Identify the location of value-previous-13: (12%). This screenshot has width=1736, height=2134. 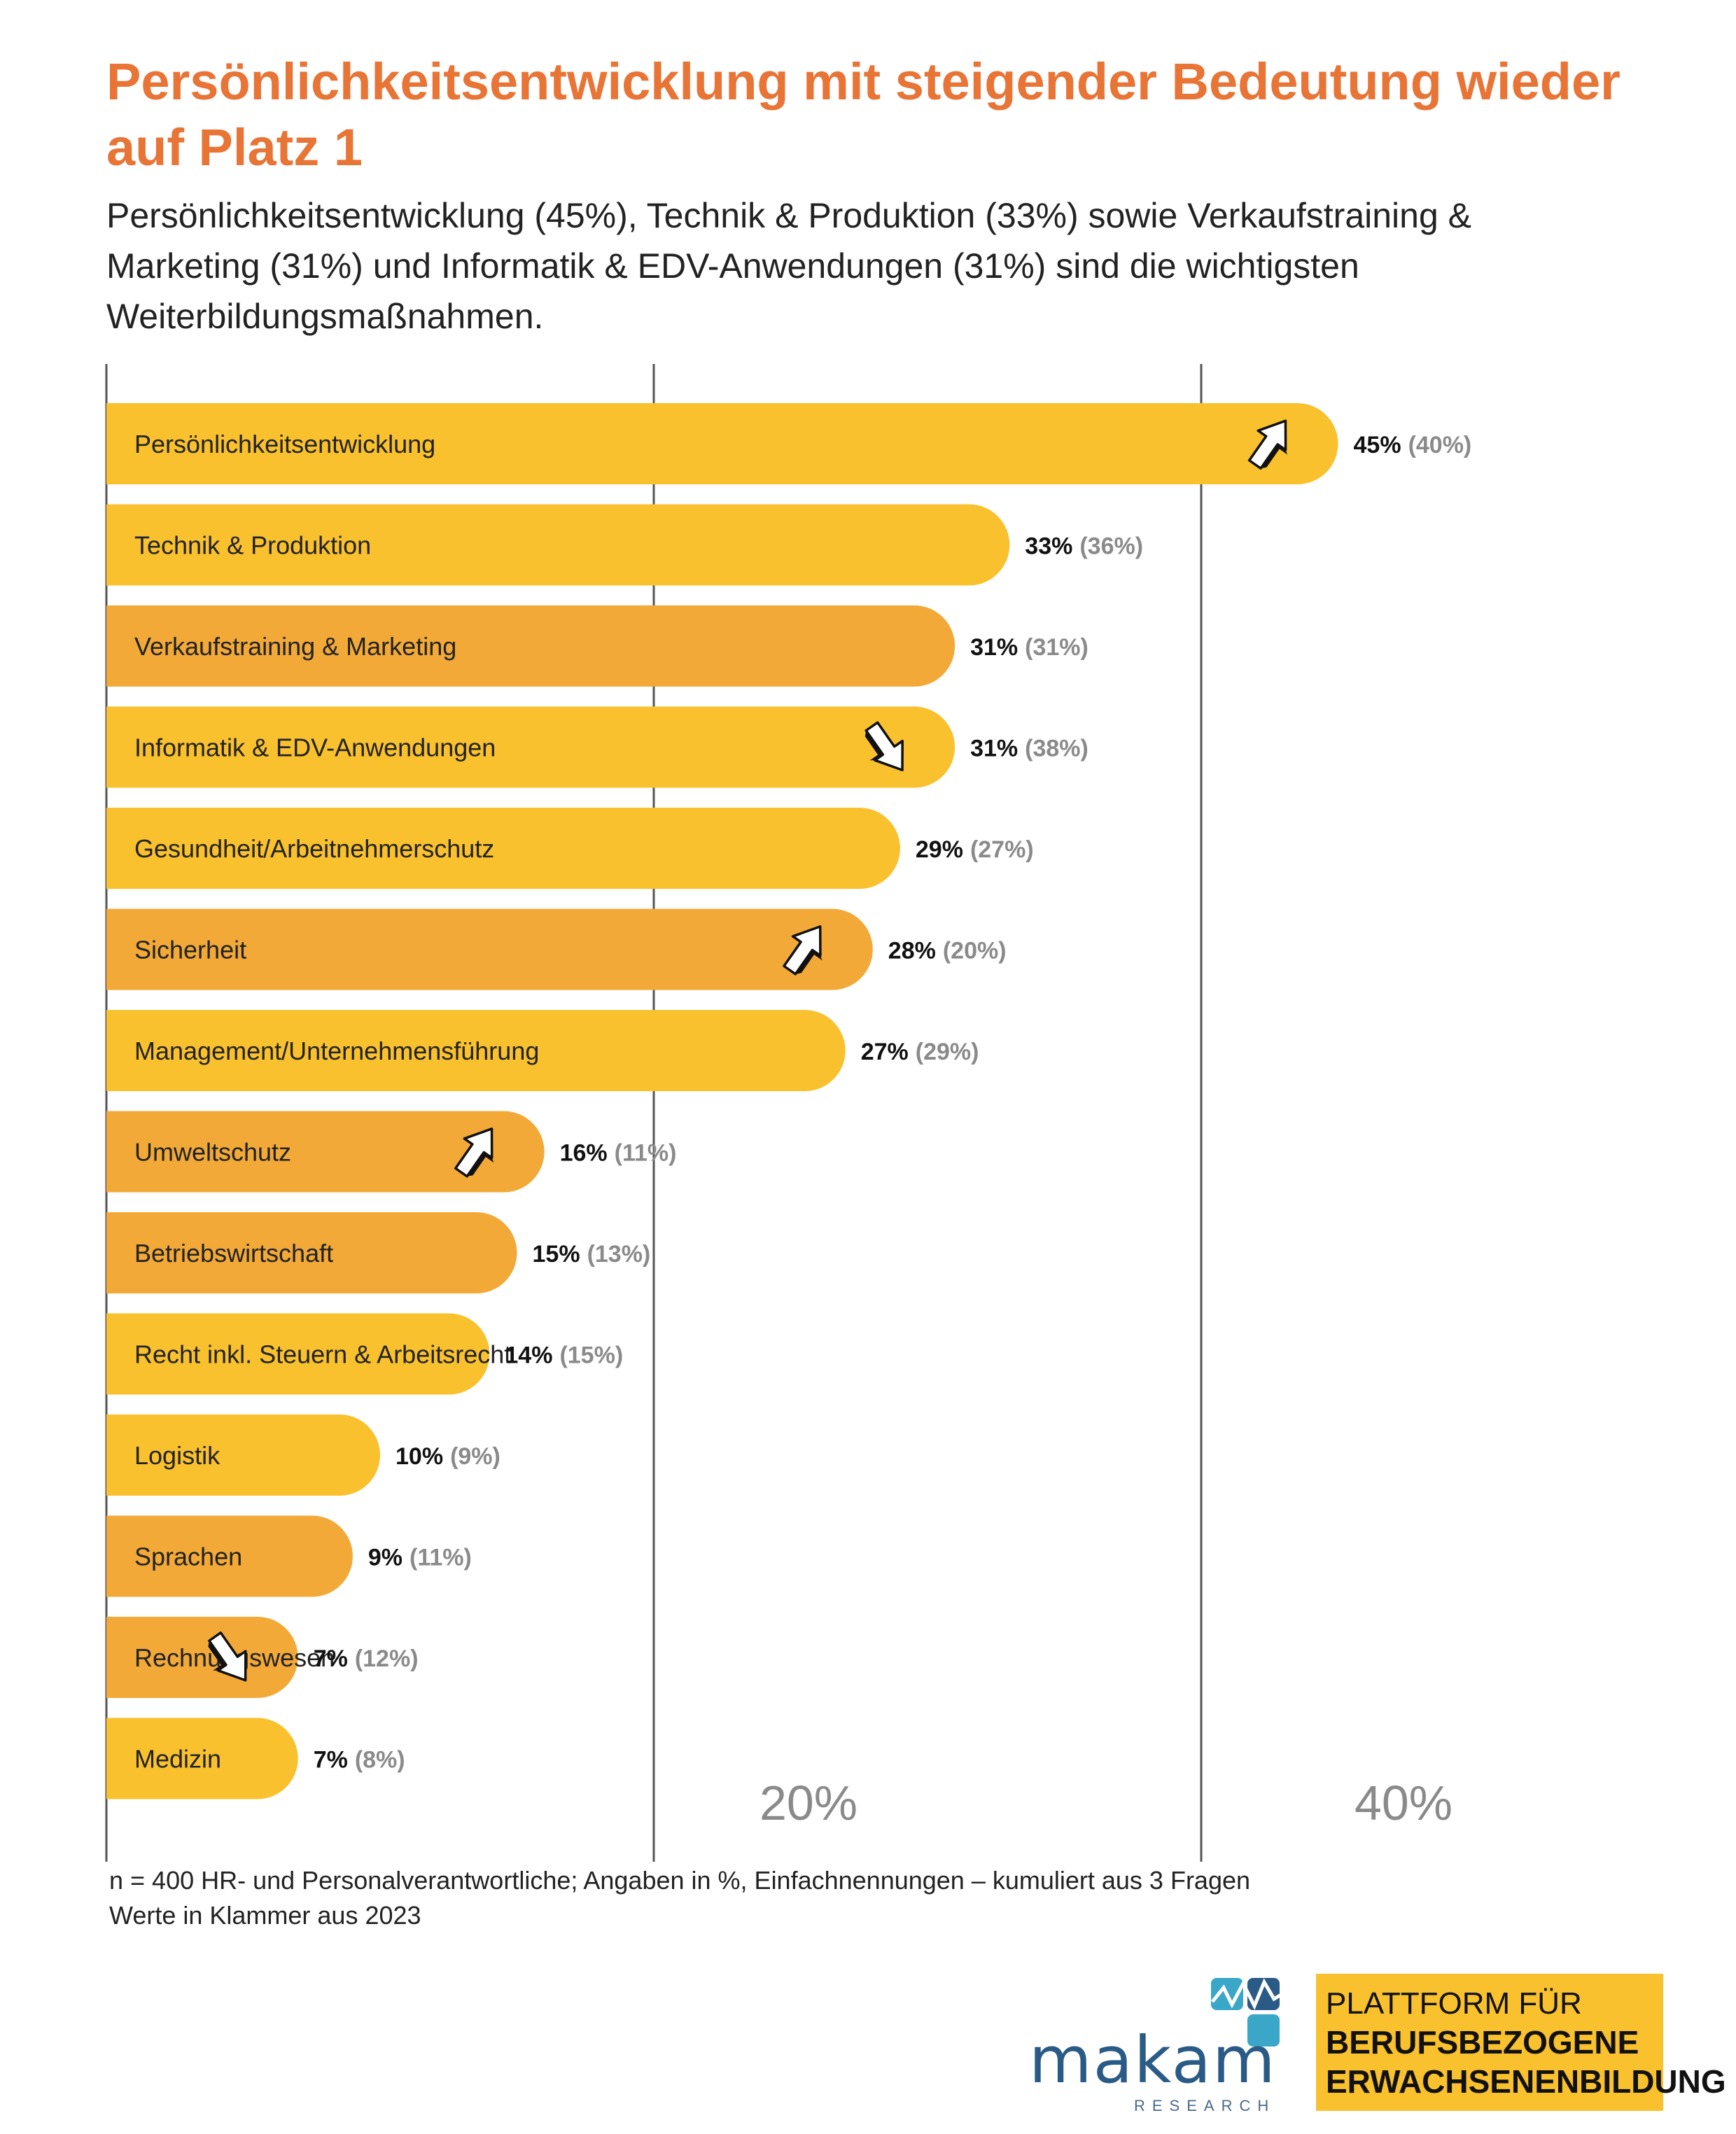
(387, 1658).